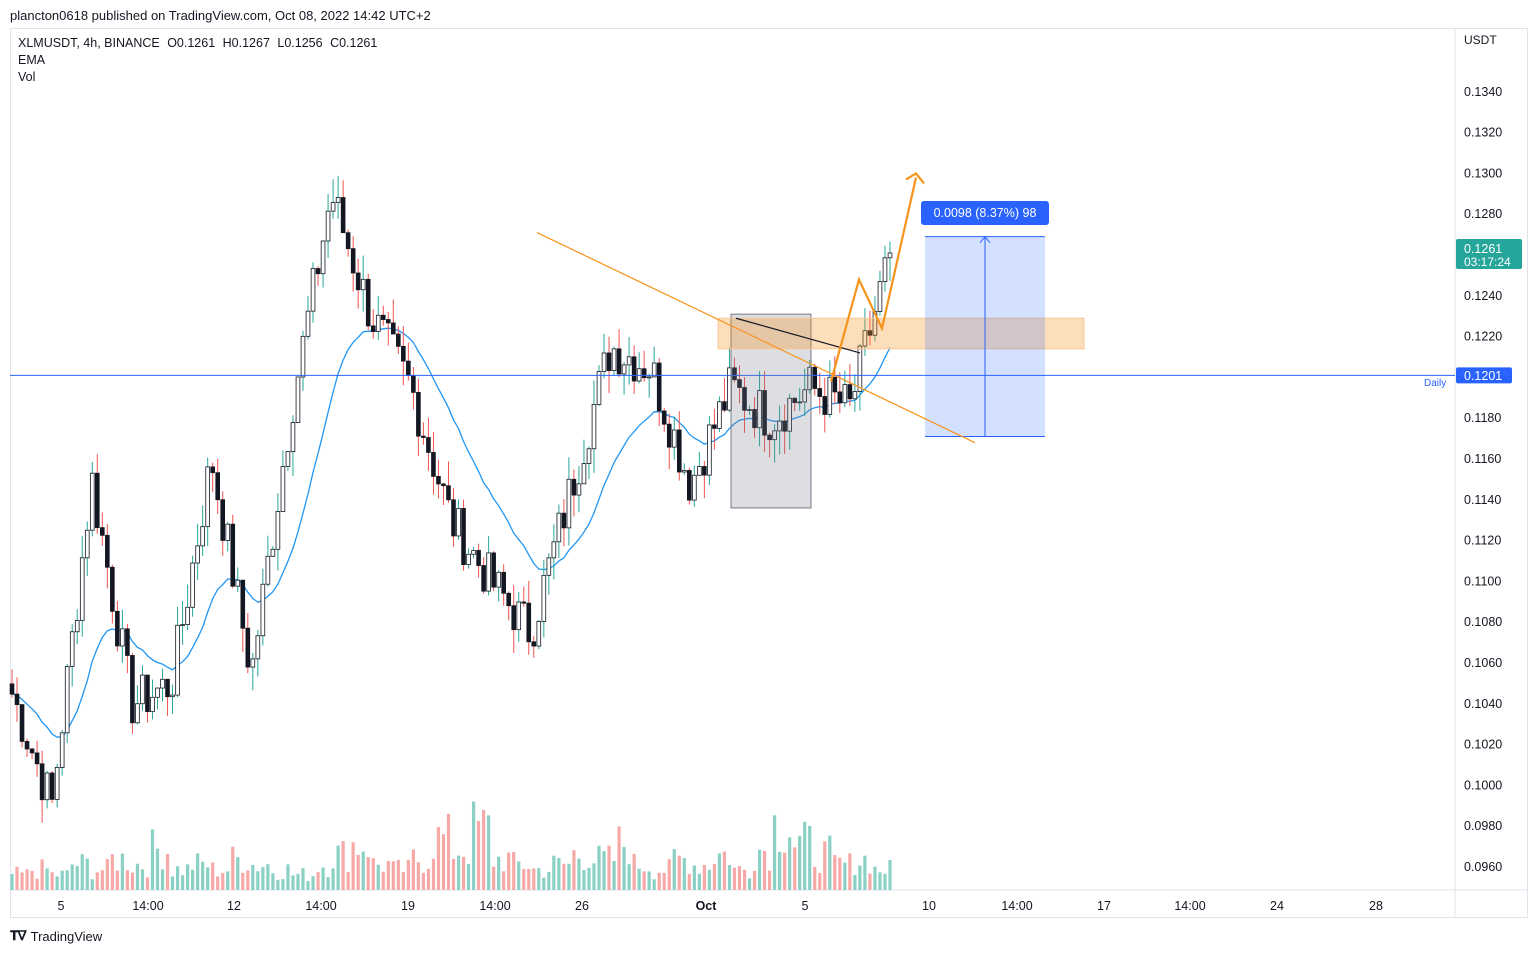  What do you see at coordinates (915, 178) in the screenshot?
I see `projection-arrow-head-icon` at bounding box center [915, 178].